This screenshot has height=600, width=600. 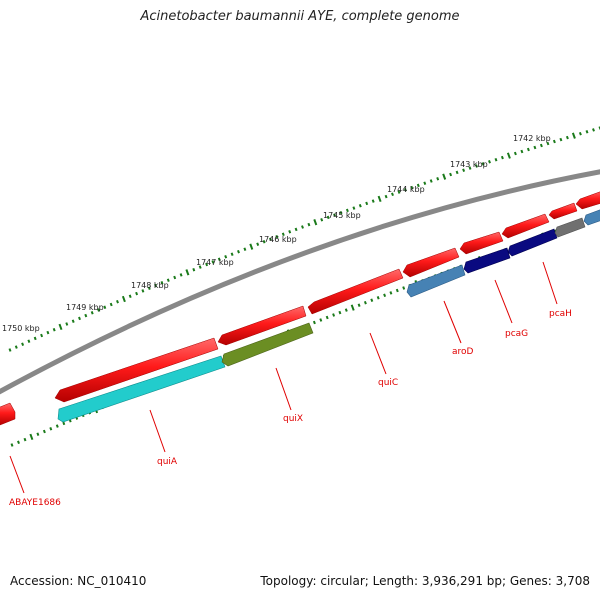 What do you see at coordinates (78, 581) in the screenshot?
I see `accession-label: Accession: NC_010410` at bounding box center [78, 581].